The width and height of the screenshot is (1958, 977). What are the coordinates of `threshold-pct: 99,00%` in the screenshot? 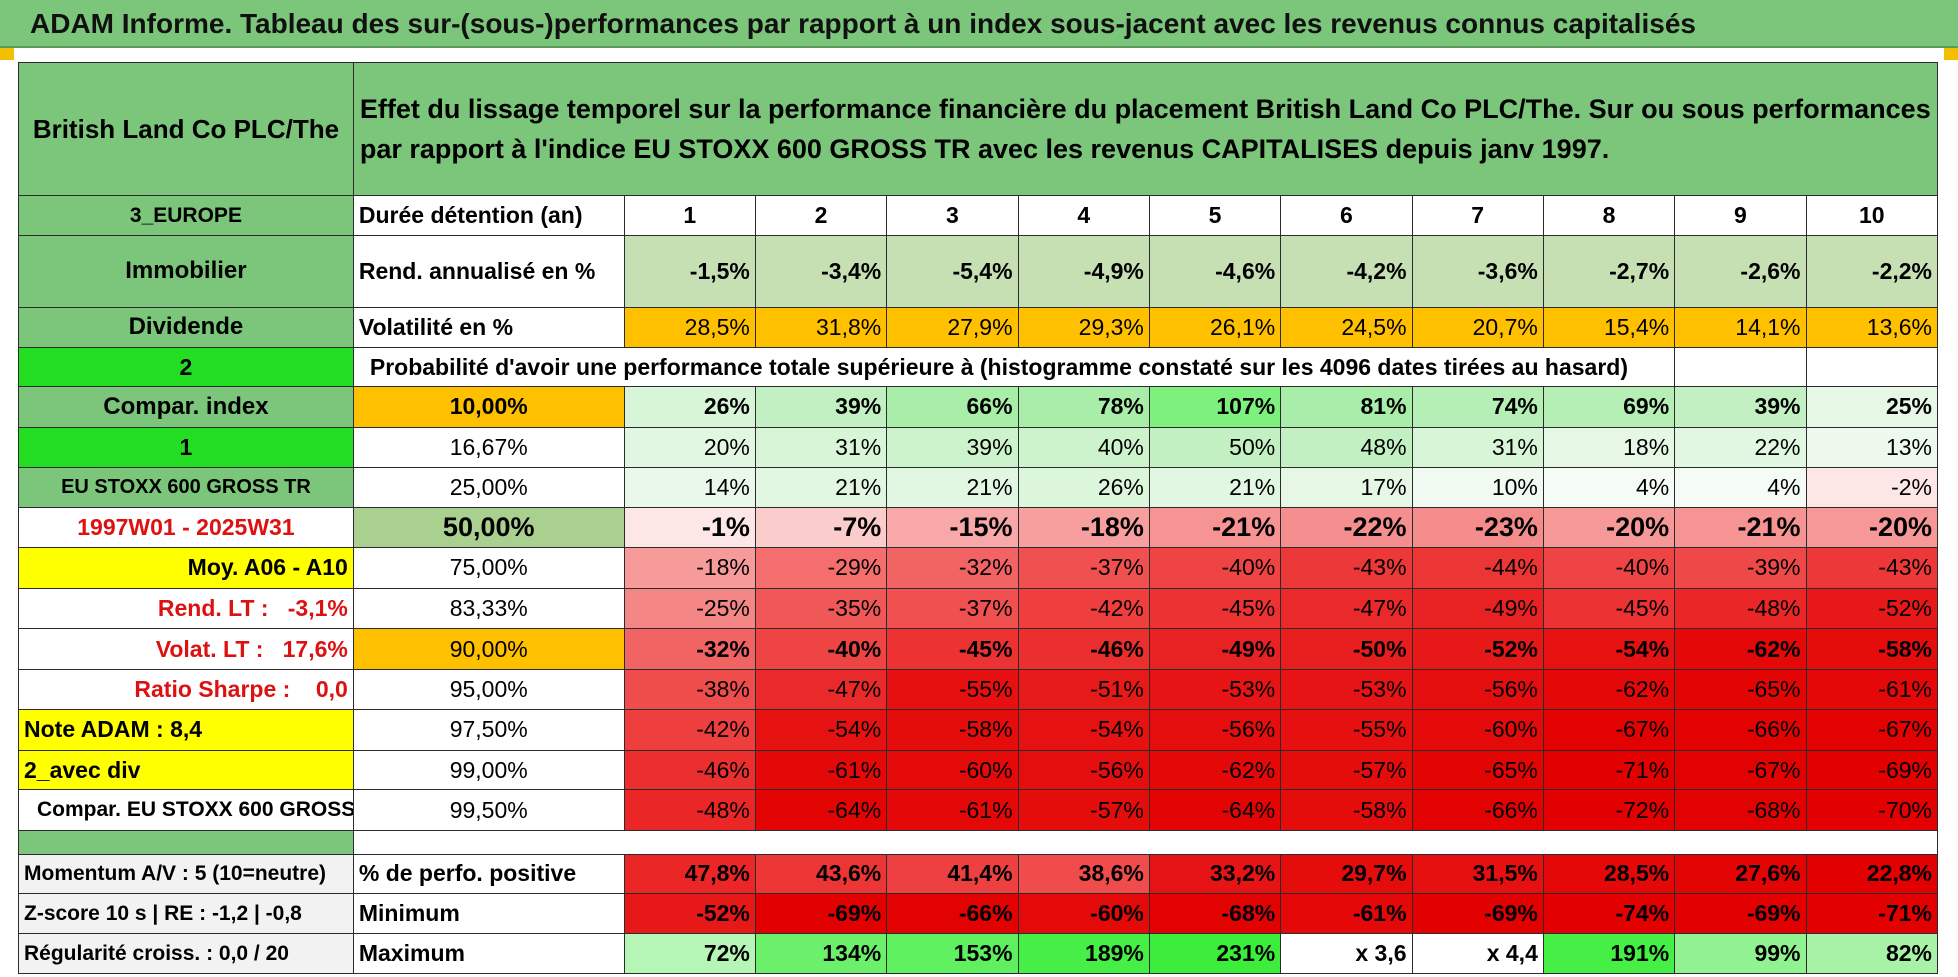 It's located at (488, 770).